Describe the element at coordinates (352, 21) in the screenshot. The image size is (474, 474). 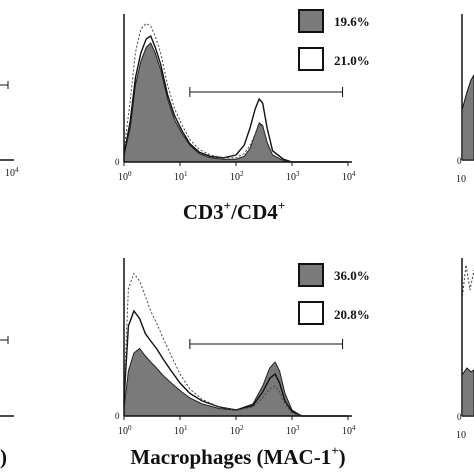
I see `cd3-cd4-legend-label-filled: 19.6%` at that location.